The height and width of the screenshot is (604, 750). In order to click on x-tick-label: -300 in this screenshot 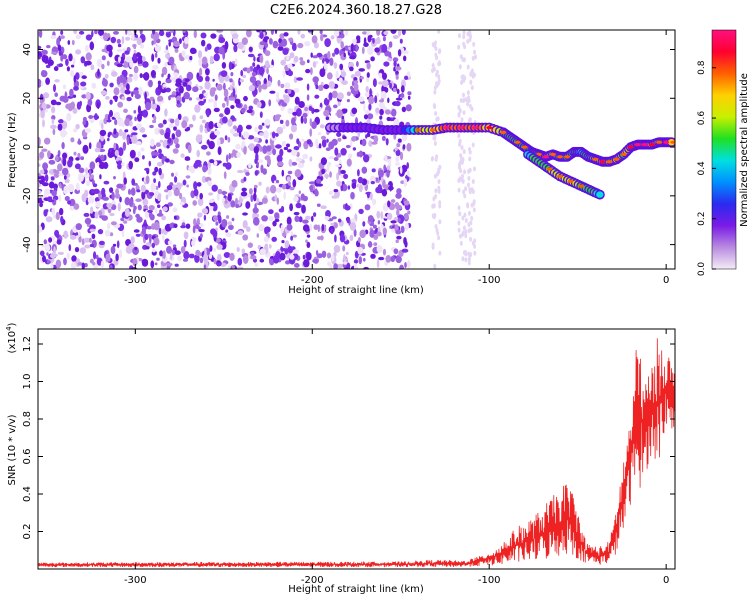, I will do `click(135, 280)`.